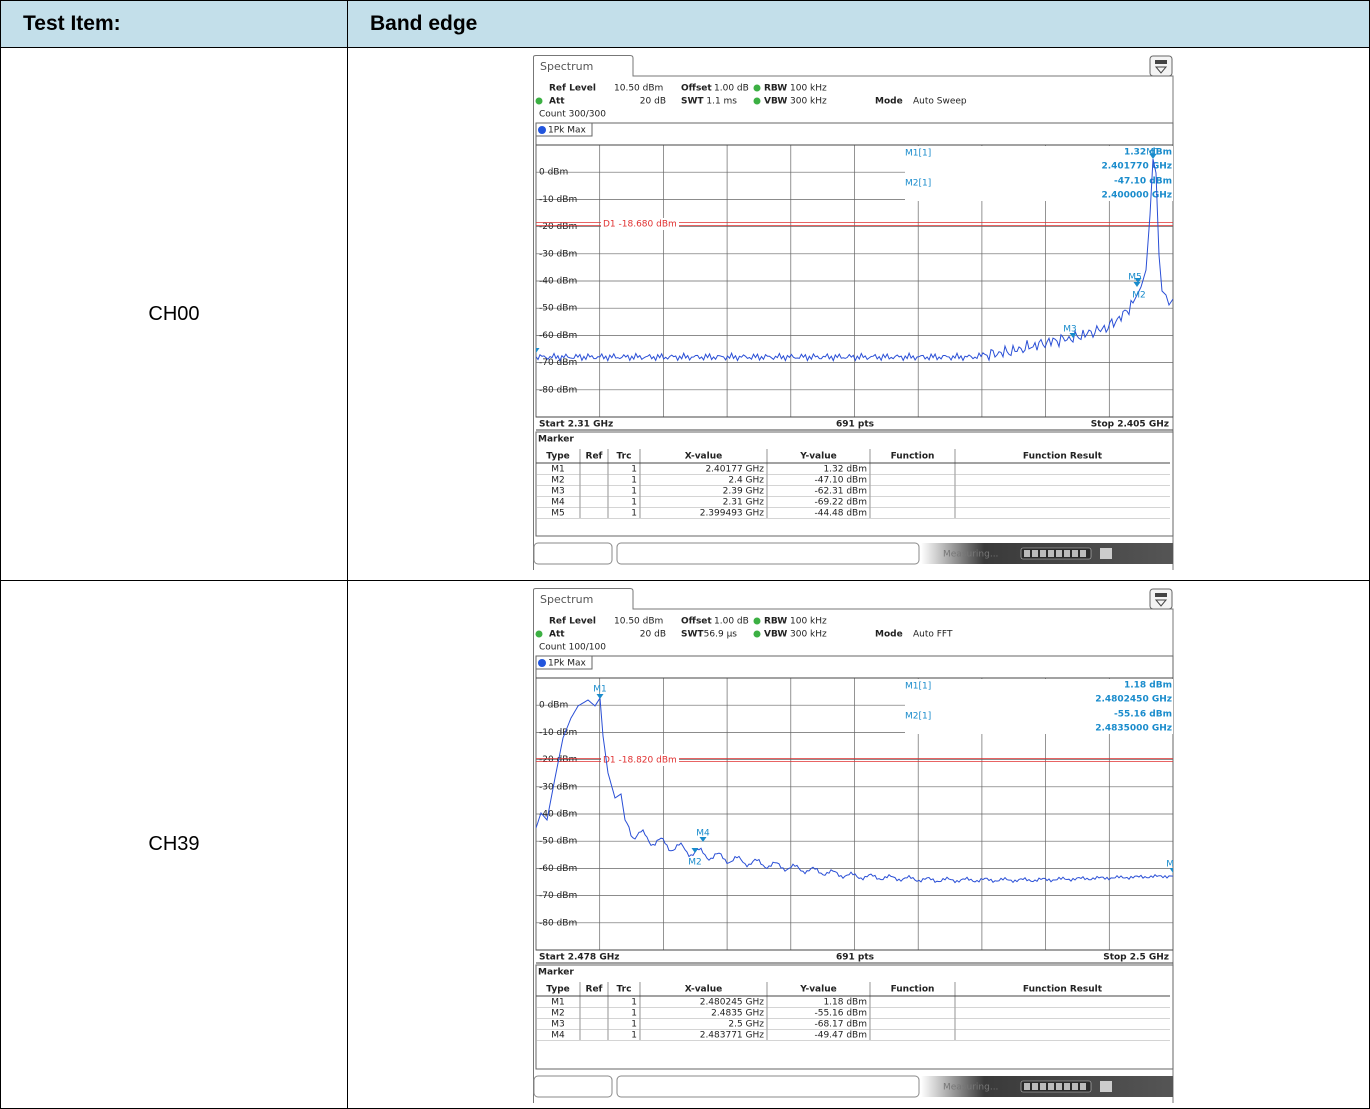  I want to click on marker-cell: 2.480245 GHz, so click(732, 1003).